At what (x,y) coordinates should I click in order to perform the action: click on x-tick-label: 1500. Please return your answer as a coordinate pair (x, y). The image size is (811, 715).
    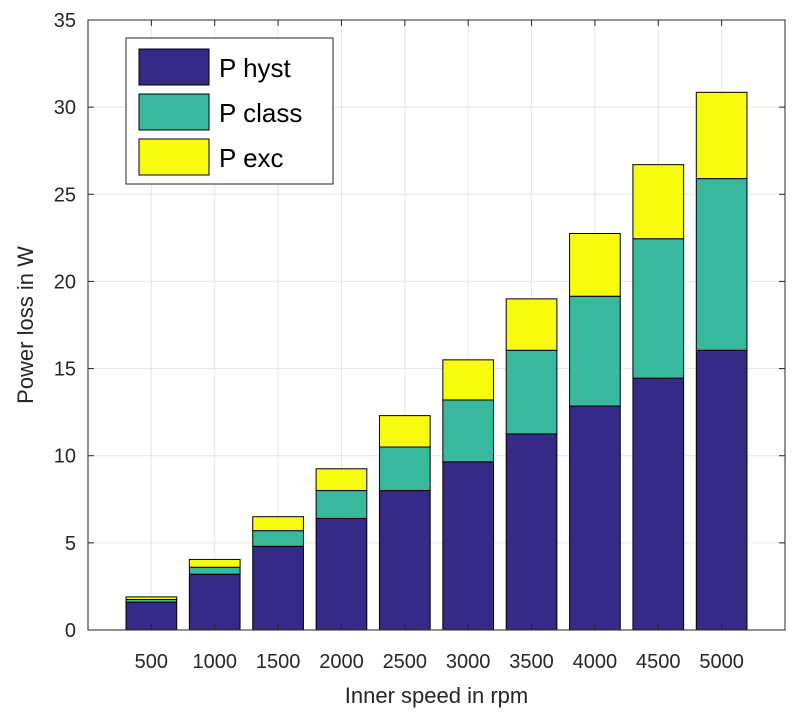
    Looking at the image, I should click on (278, 662).